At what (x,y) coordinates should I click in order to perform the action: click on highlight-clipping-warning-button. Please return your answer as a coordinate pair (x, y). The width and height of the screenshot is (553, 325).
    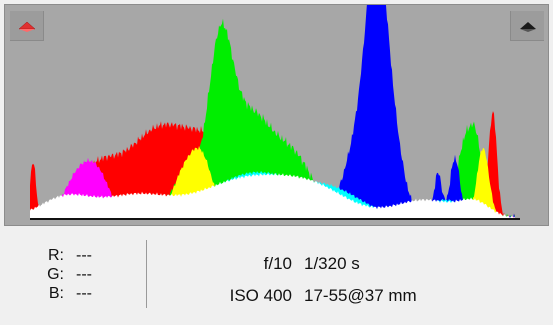
    Looking at the image, I should click on (527, 26).